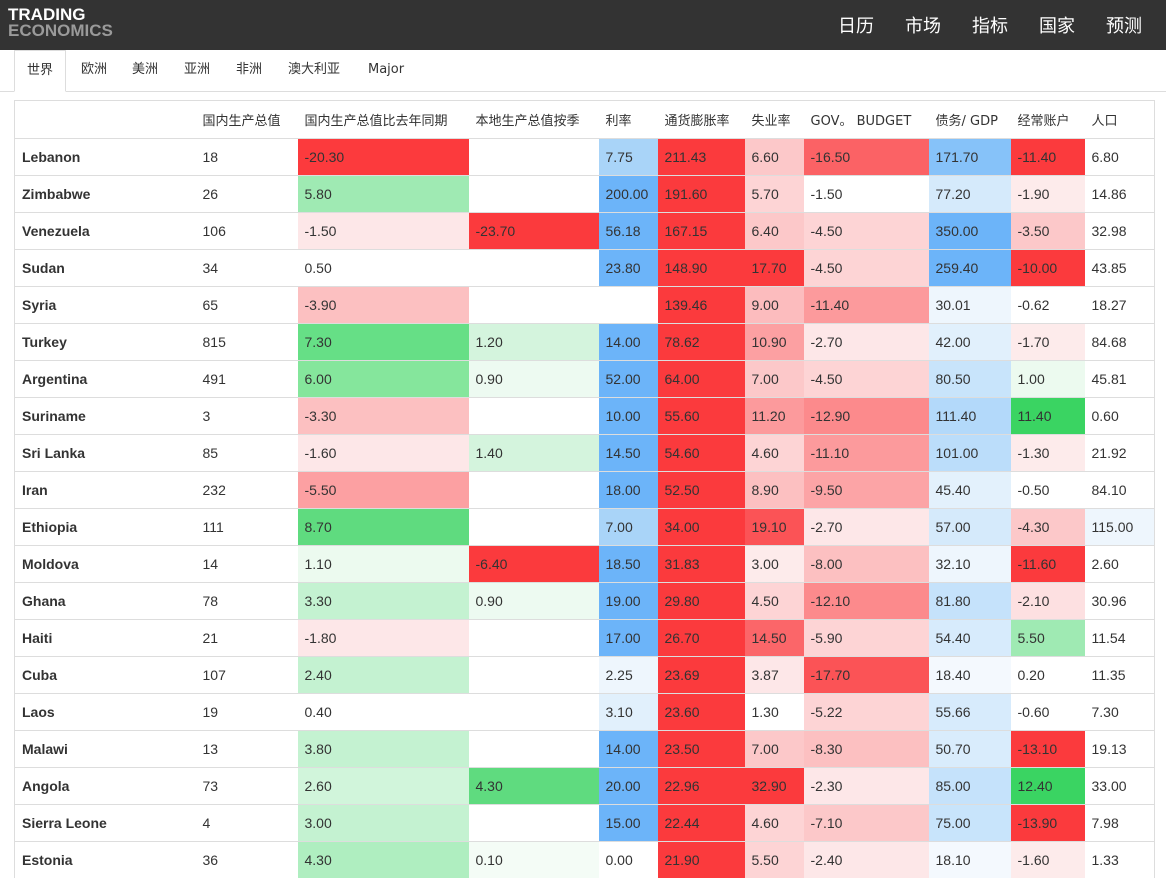 This screenshot has height=880, width=1166. I want to click on nav-calendar: 日历, so click(856, 26).